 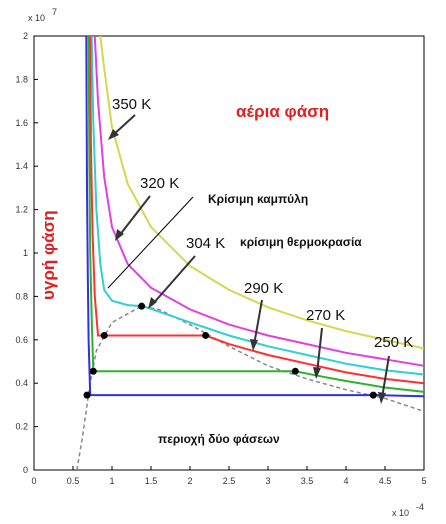 I want to click on arrowhead-250k, so click(x=382, y=398).